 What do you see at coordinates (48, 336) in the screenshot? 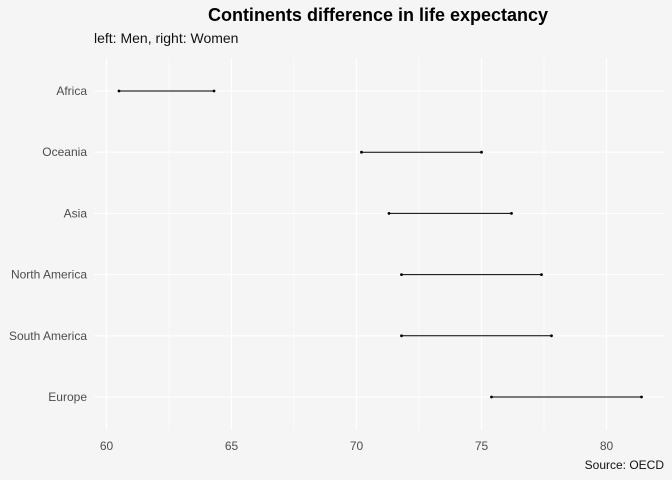
I see `y-tick-label: South America` at bounding box center [48, 336].